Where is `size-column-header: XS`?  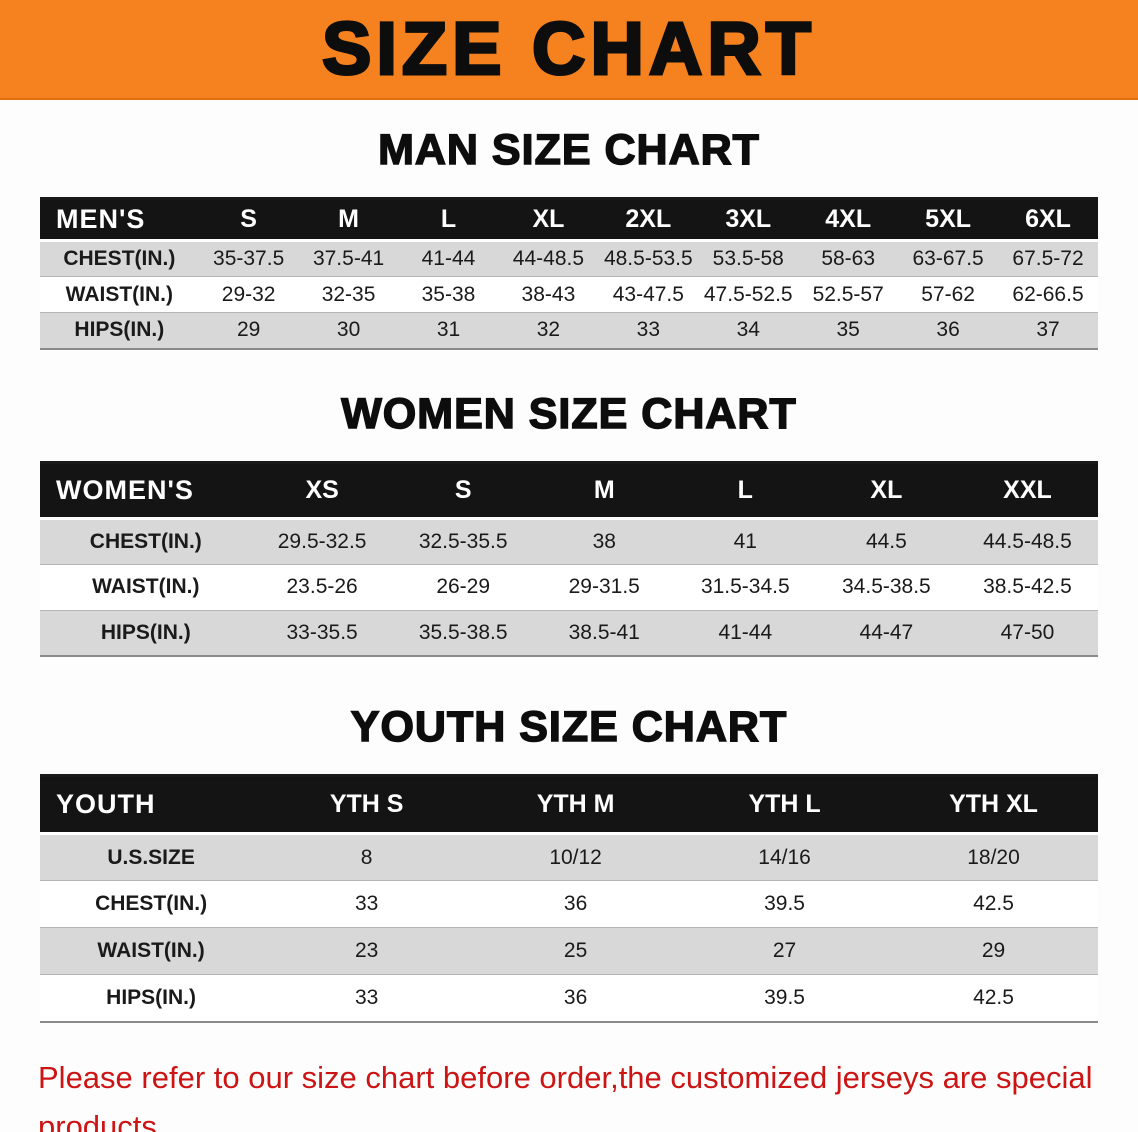 size-column-header: XS is located at coordinates (322, 491).